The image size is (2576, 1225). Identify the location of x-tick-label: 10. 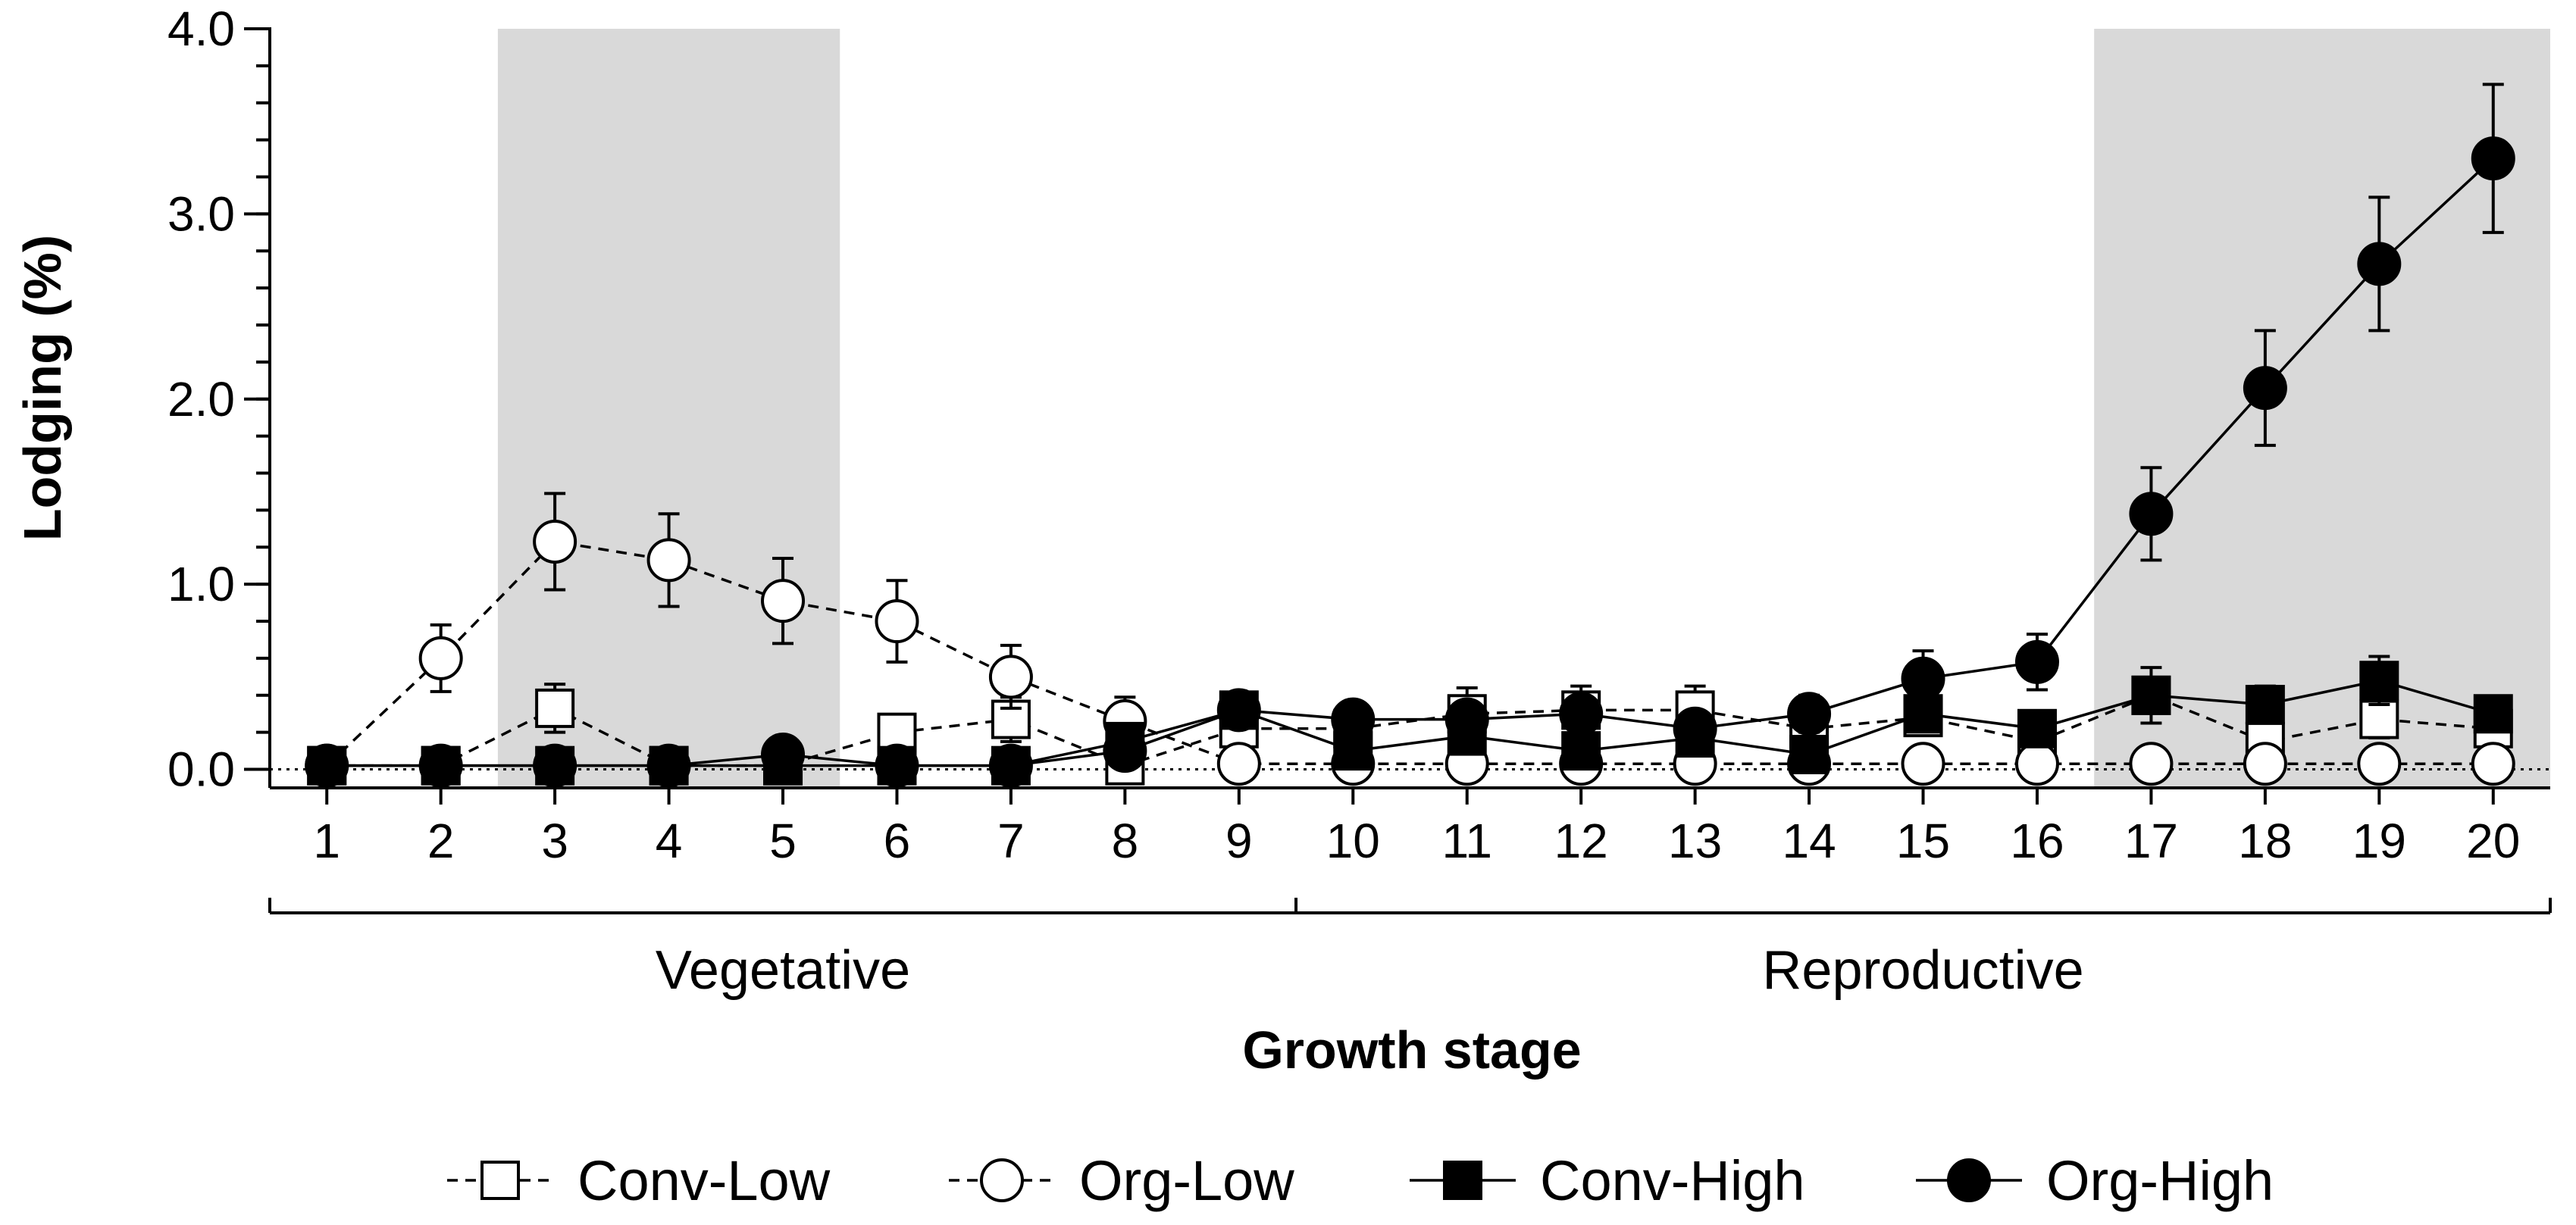
(1353, 841).